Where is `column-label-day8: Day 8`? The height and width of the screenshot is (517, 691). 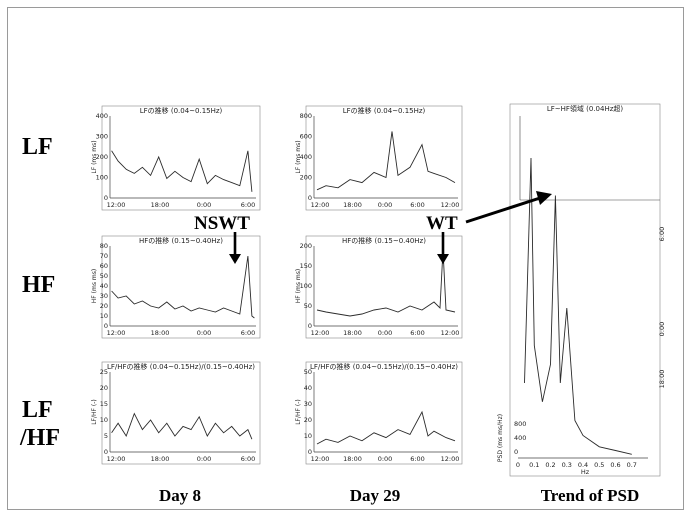
column-label-day8: Day 8 is located at coordinates (180, 495).